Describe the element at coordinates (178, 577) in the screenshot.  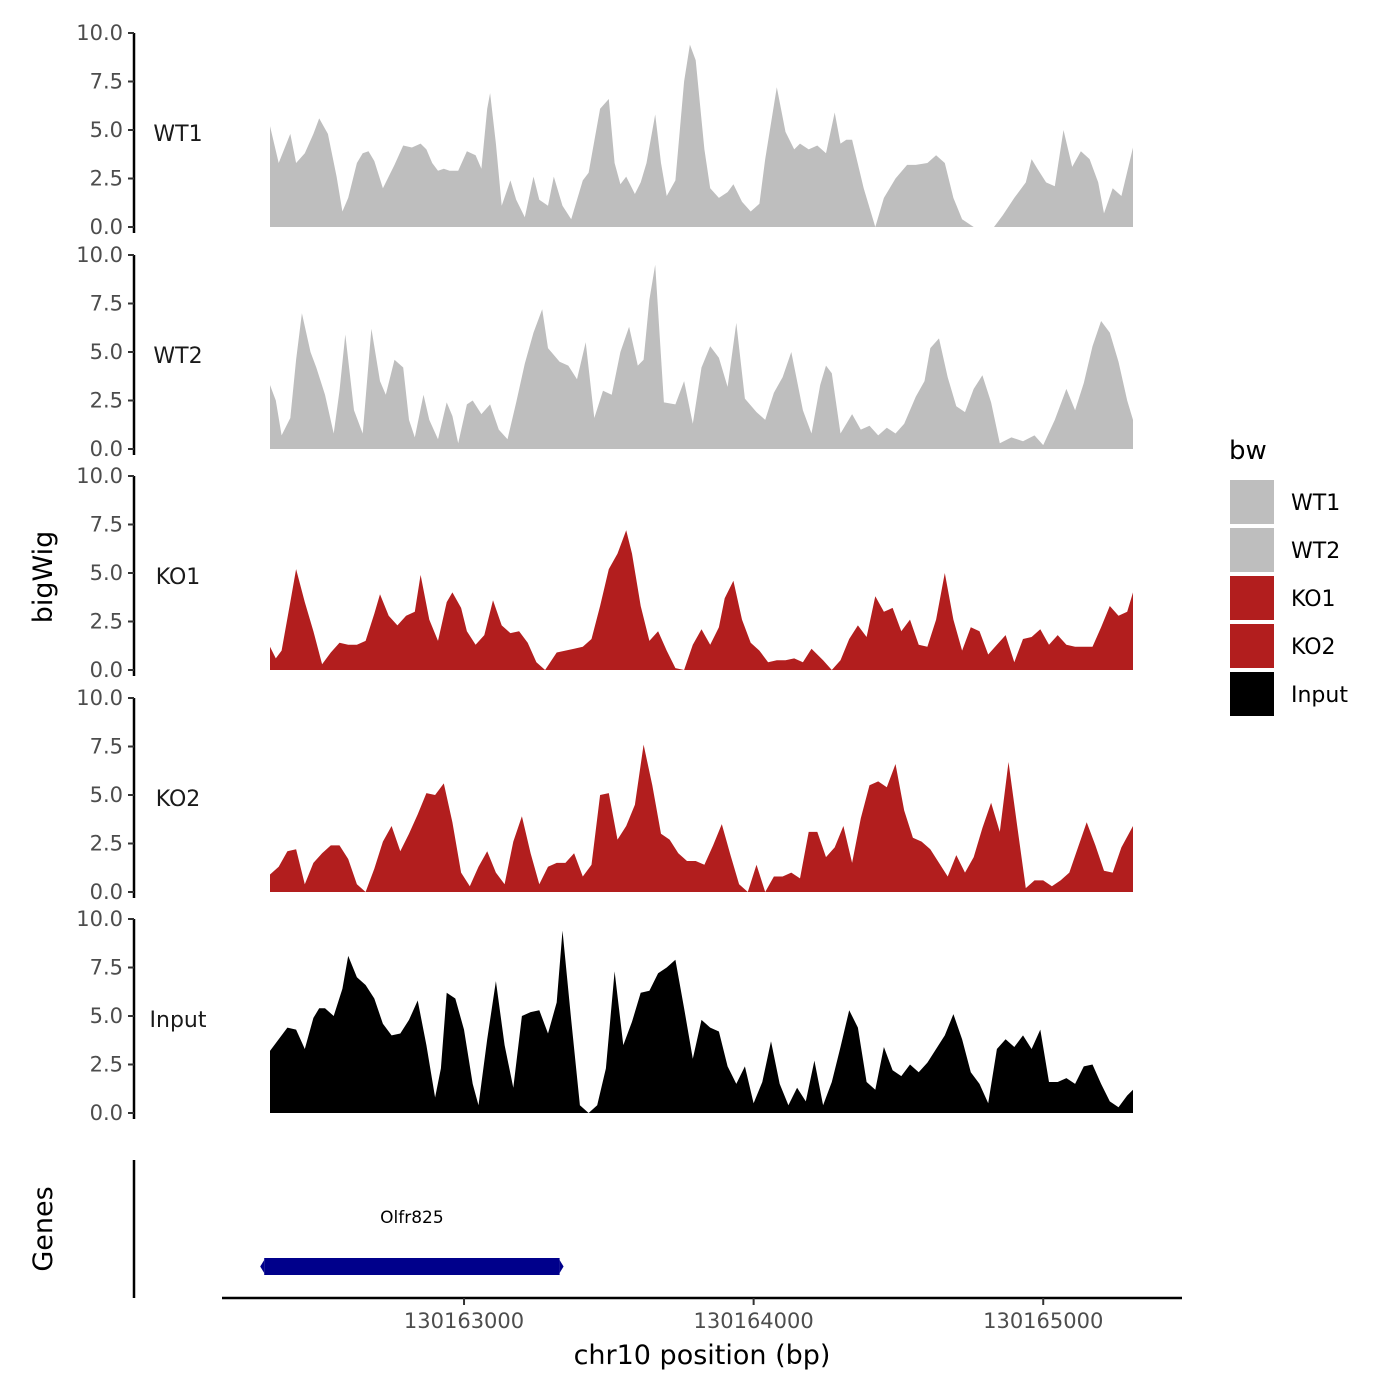
I see `track-label-ko1: KO1` at that location.